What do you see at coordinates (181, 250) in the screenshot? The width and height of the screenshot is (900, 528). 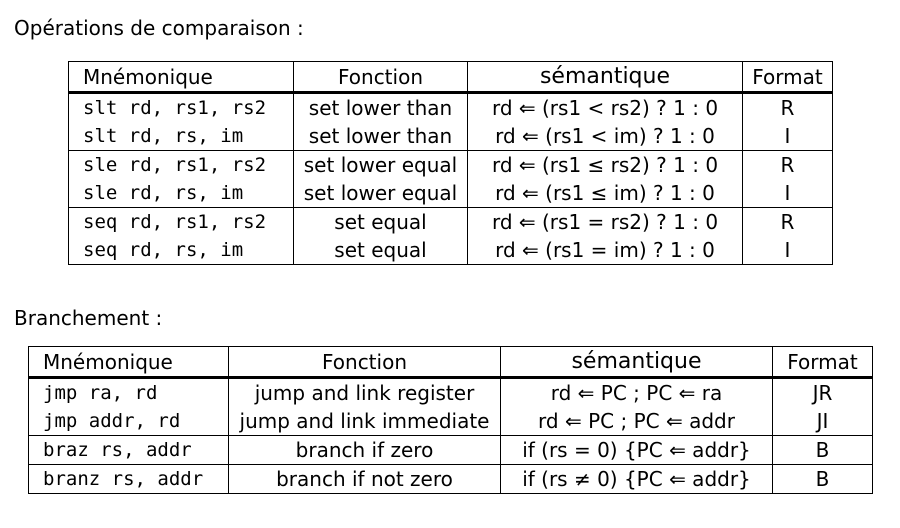 I see `mnemonic-cell: seq rd, rs, im` at bounding box center [181, 250].